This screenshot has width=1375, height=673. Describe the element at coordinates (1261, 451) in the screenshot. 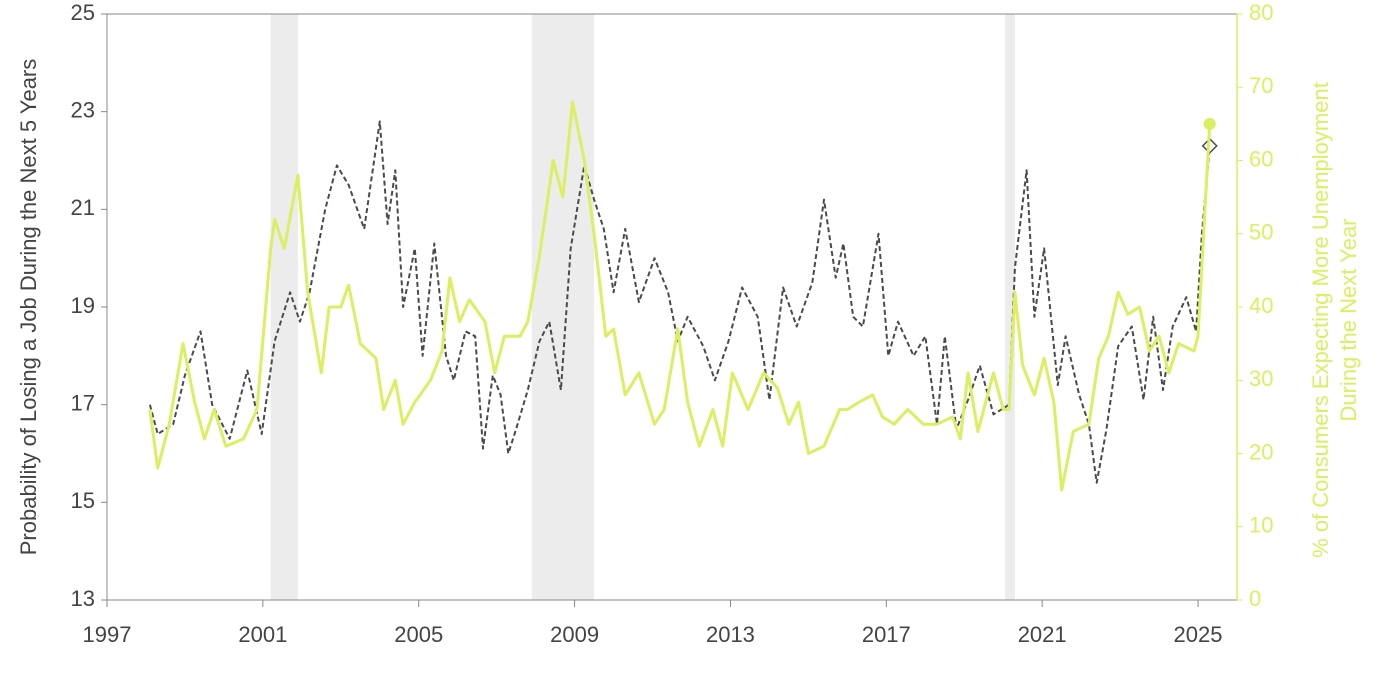

I see `y2-tick-label: 20` at that location.